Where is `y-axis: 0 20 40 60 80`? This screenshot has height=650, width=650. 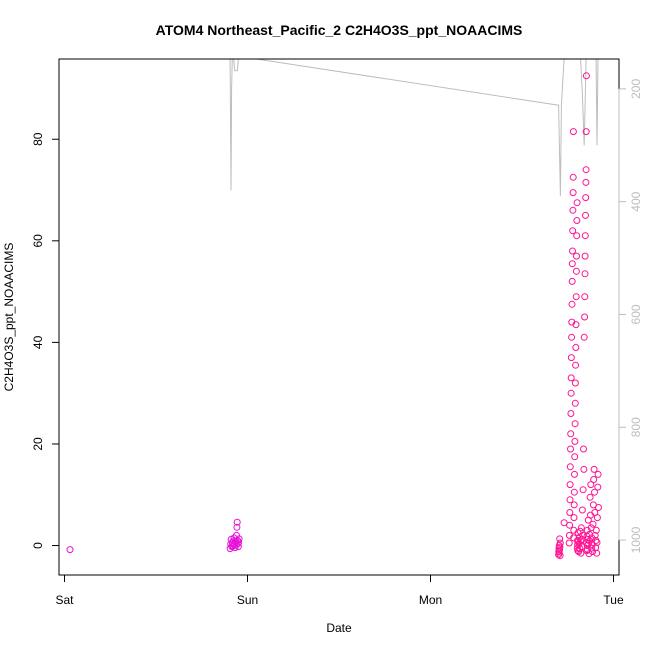 y-axis: 0 20 40 60 80 is located at coordinates (45, 340).